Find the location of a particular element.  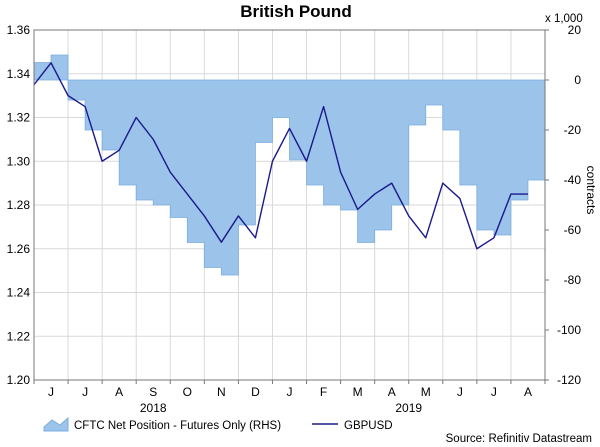

right-tick-label-4: -60 is located at coordinates (573, 230).